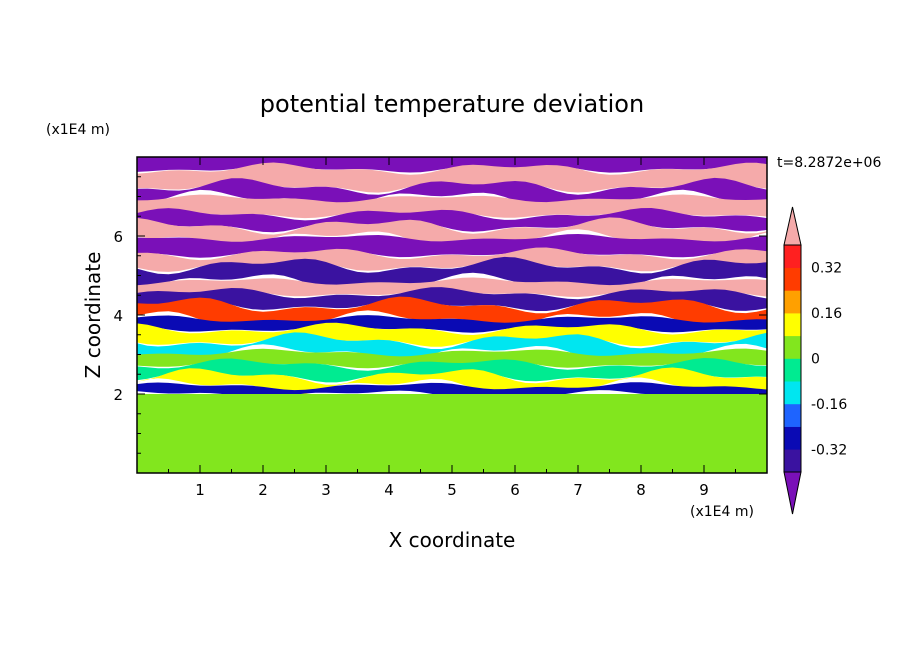 This screenshot has width=904, height=654. Describe the element at coordinates (829, 163) in the screenshot. I see `time-label: t=8.2872e+06` at that location.